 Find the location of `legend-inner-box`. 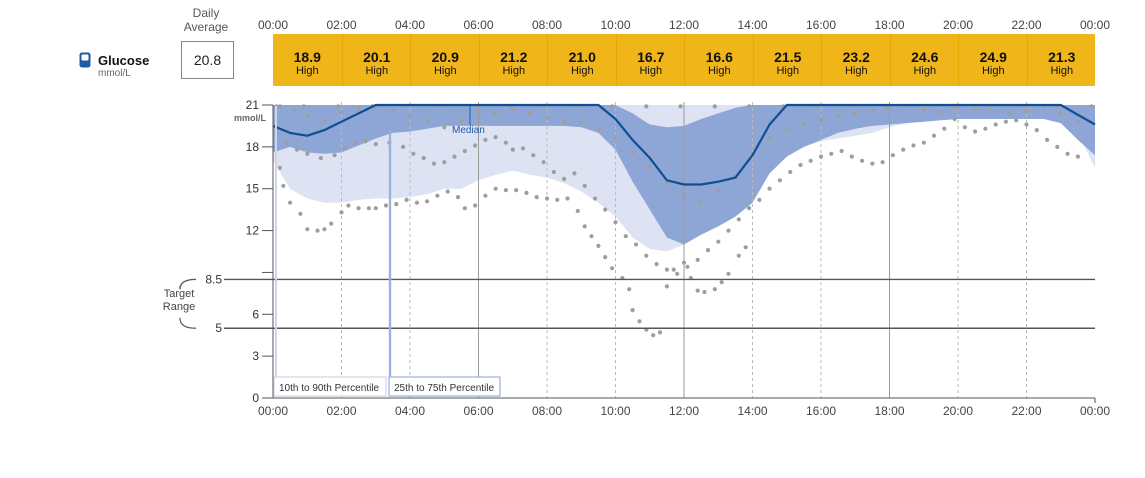

legend-inner-box is located at coordinates (444, 386).